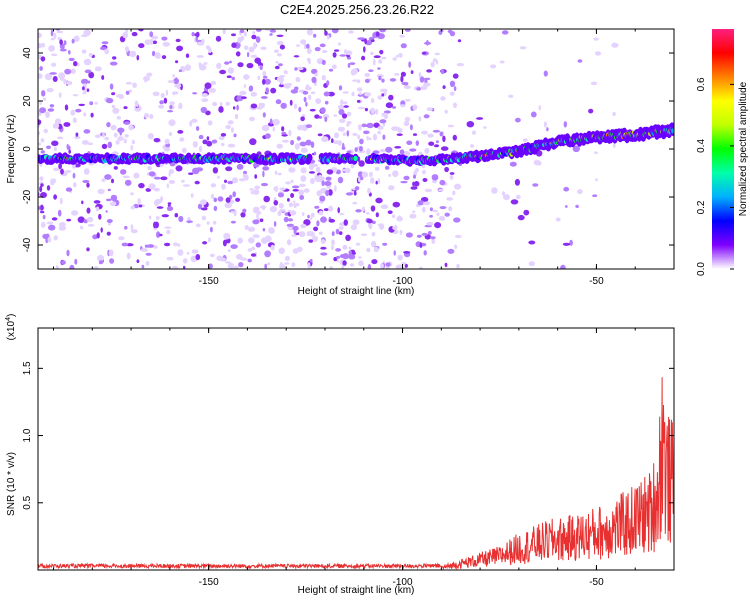  What do you see at coordinates (403, 281) in the screenshot?
I see `x-tick-label: -100` at bounding box center [403, 281].